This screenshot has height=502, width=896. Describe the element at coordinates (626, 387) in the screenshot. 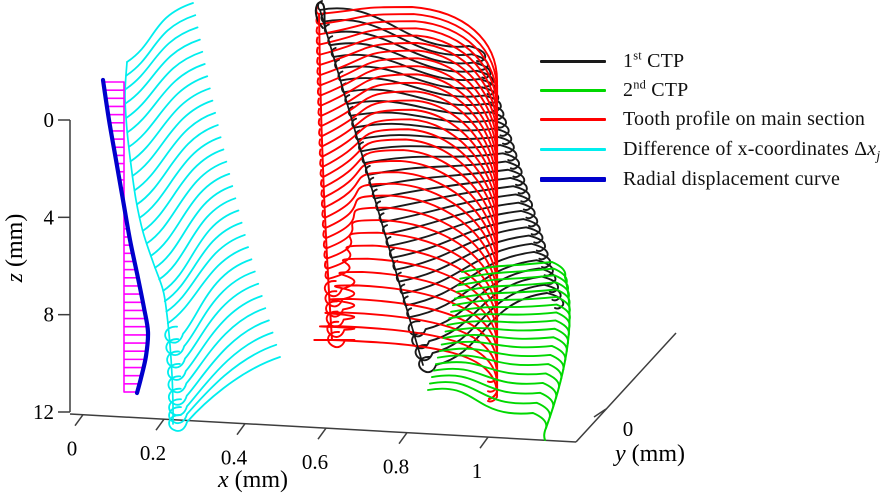

I see `y-axis-line` at that location.